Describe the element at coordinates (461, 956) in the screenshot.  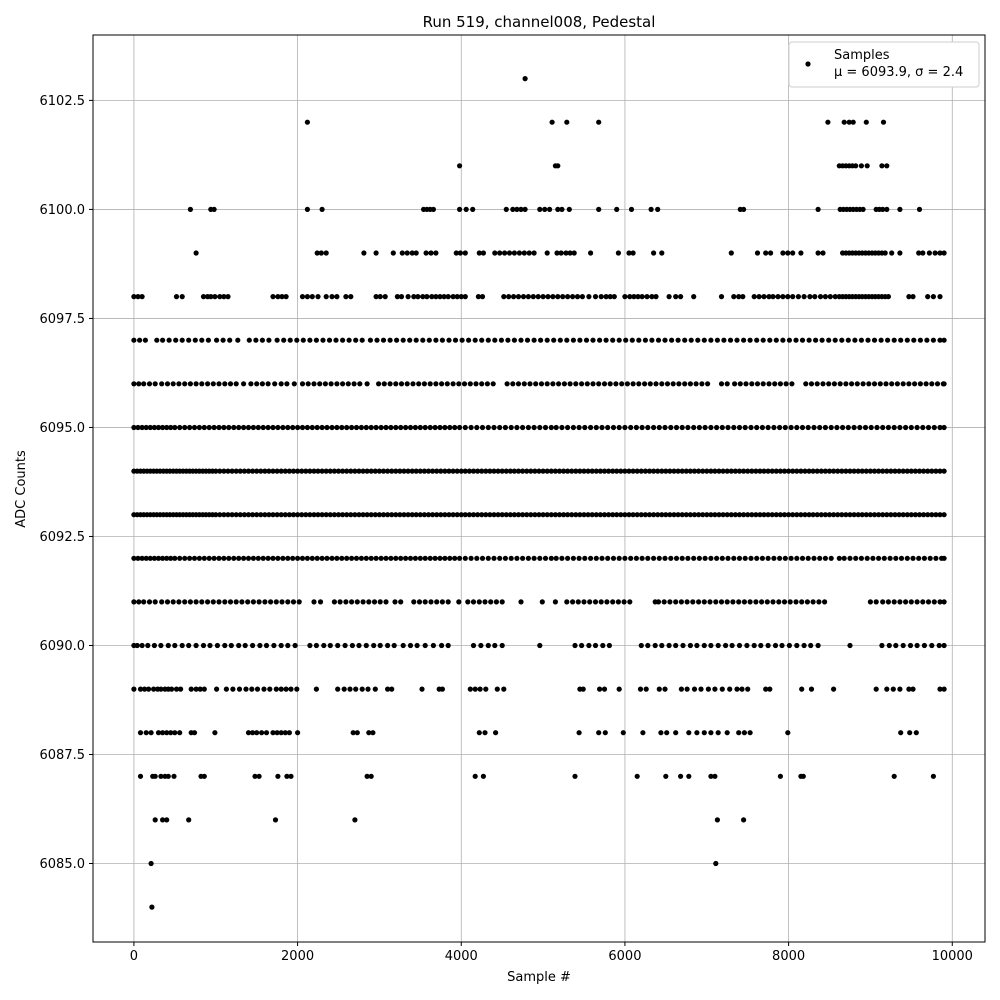
I see `x-tick-label: 4000` at that location.